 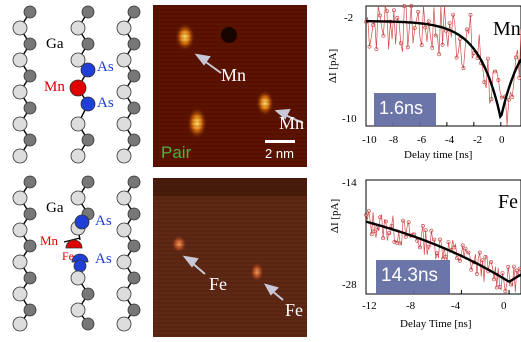 What do you see at coordinates (411, 306) in the screenshot?
I see `bottom-plot-xtick-2: -8` at bounding box center [411, 306].